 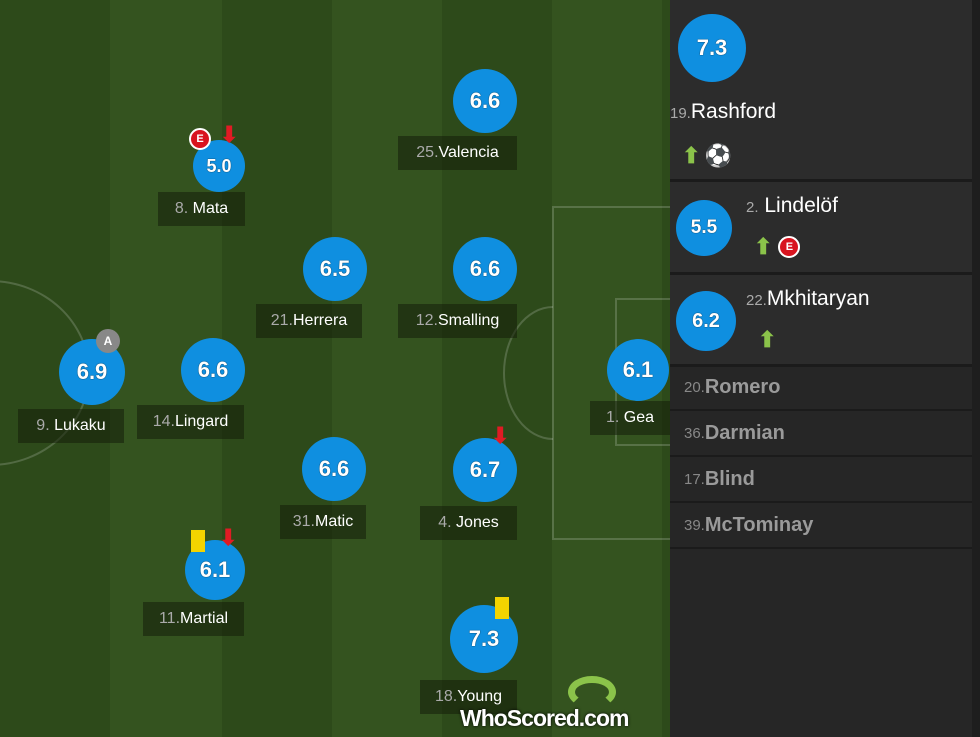 What do you see at coordinates (560, 704) in the screenshot?
I see `whoscored-logo: WhoScored.com` at bounding box center [560, 704].